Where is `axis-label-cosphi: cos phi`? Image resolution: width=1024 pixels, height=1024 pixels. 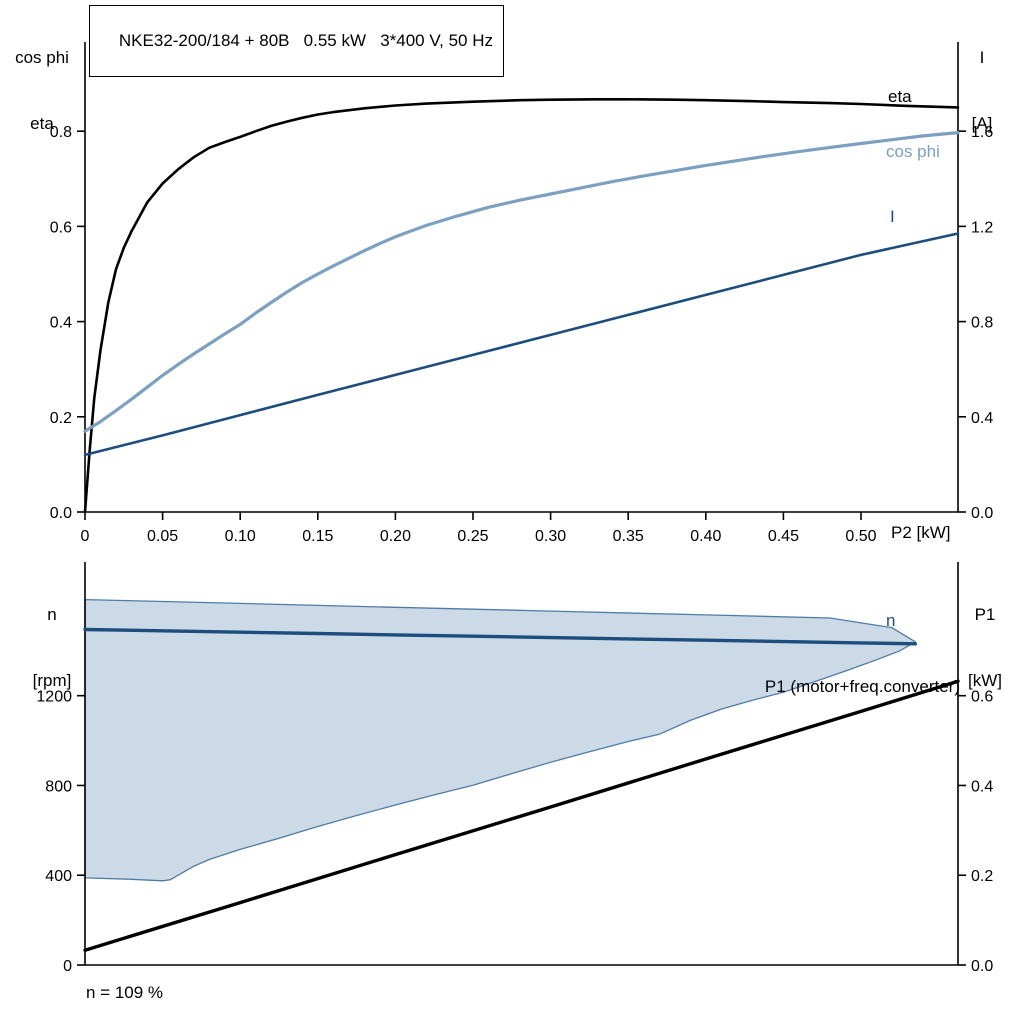
axis-label-cosphi: cos phi is located at coordinates (42, 57).